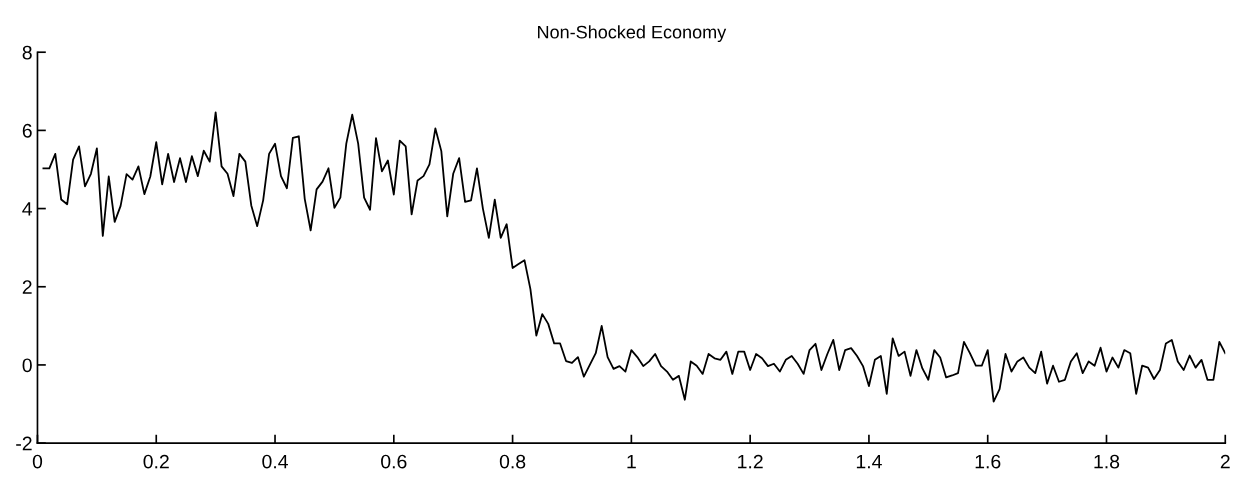 The width and height of the screenshot is (1249, 488). I want to click on x-tick-label: 1.2, so click(750, 461).